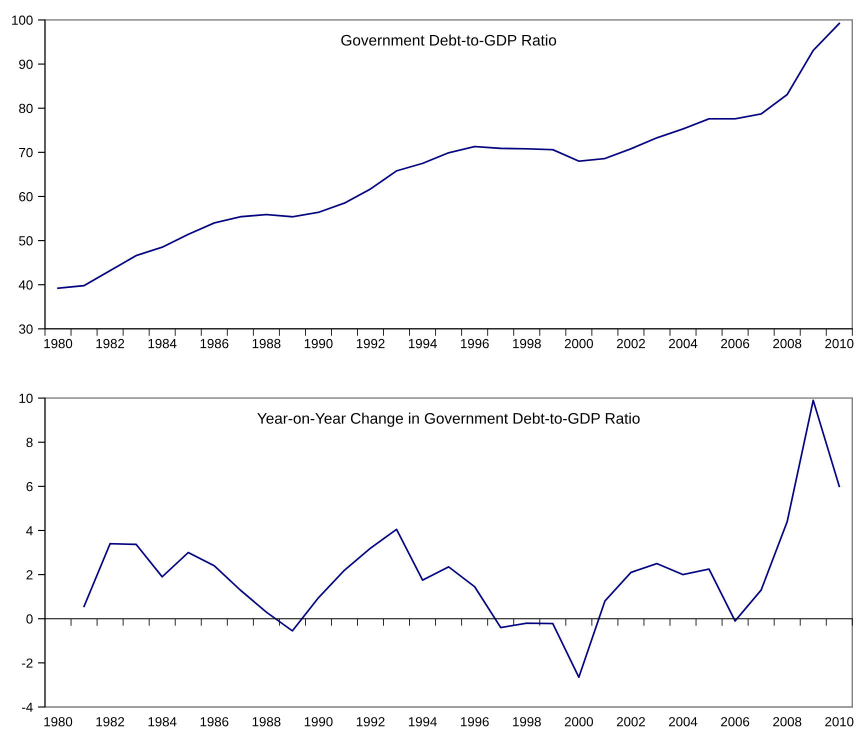 This screenshot has height=739, width=857. Describe the element at coordinates (29, 487) in the screenshot. I see `y-tick-label: 6` at that location.